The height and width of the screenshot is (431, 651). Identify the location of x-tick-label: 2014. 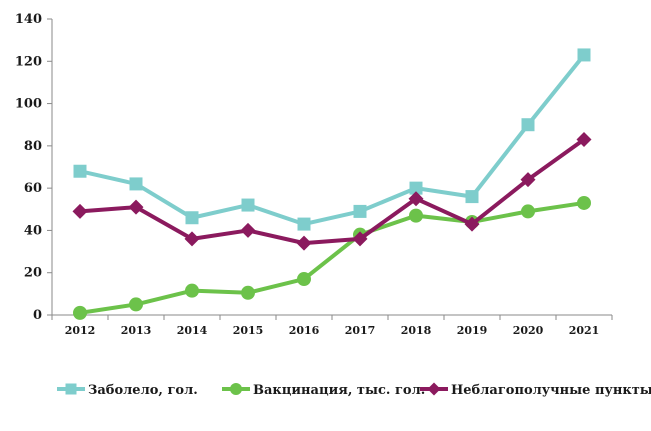
(192, 330).